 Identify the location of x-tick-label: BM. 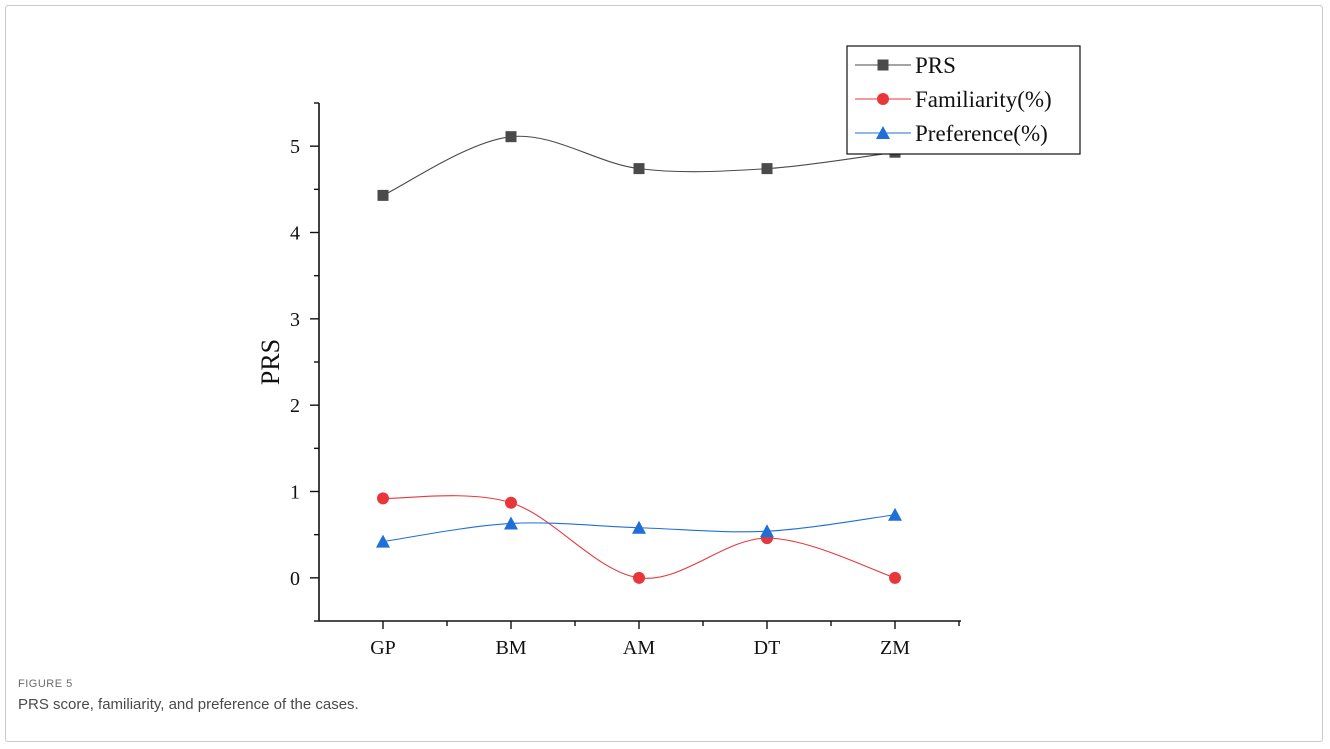
(510, 648).